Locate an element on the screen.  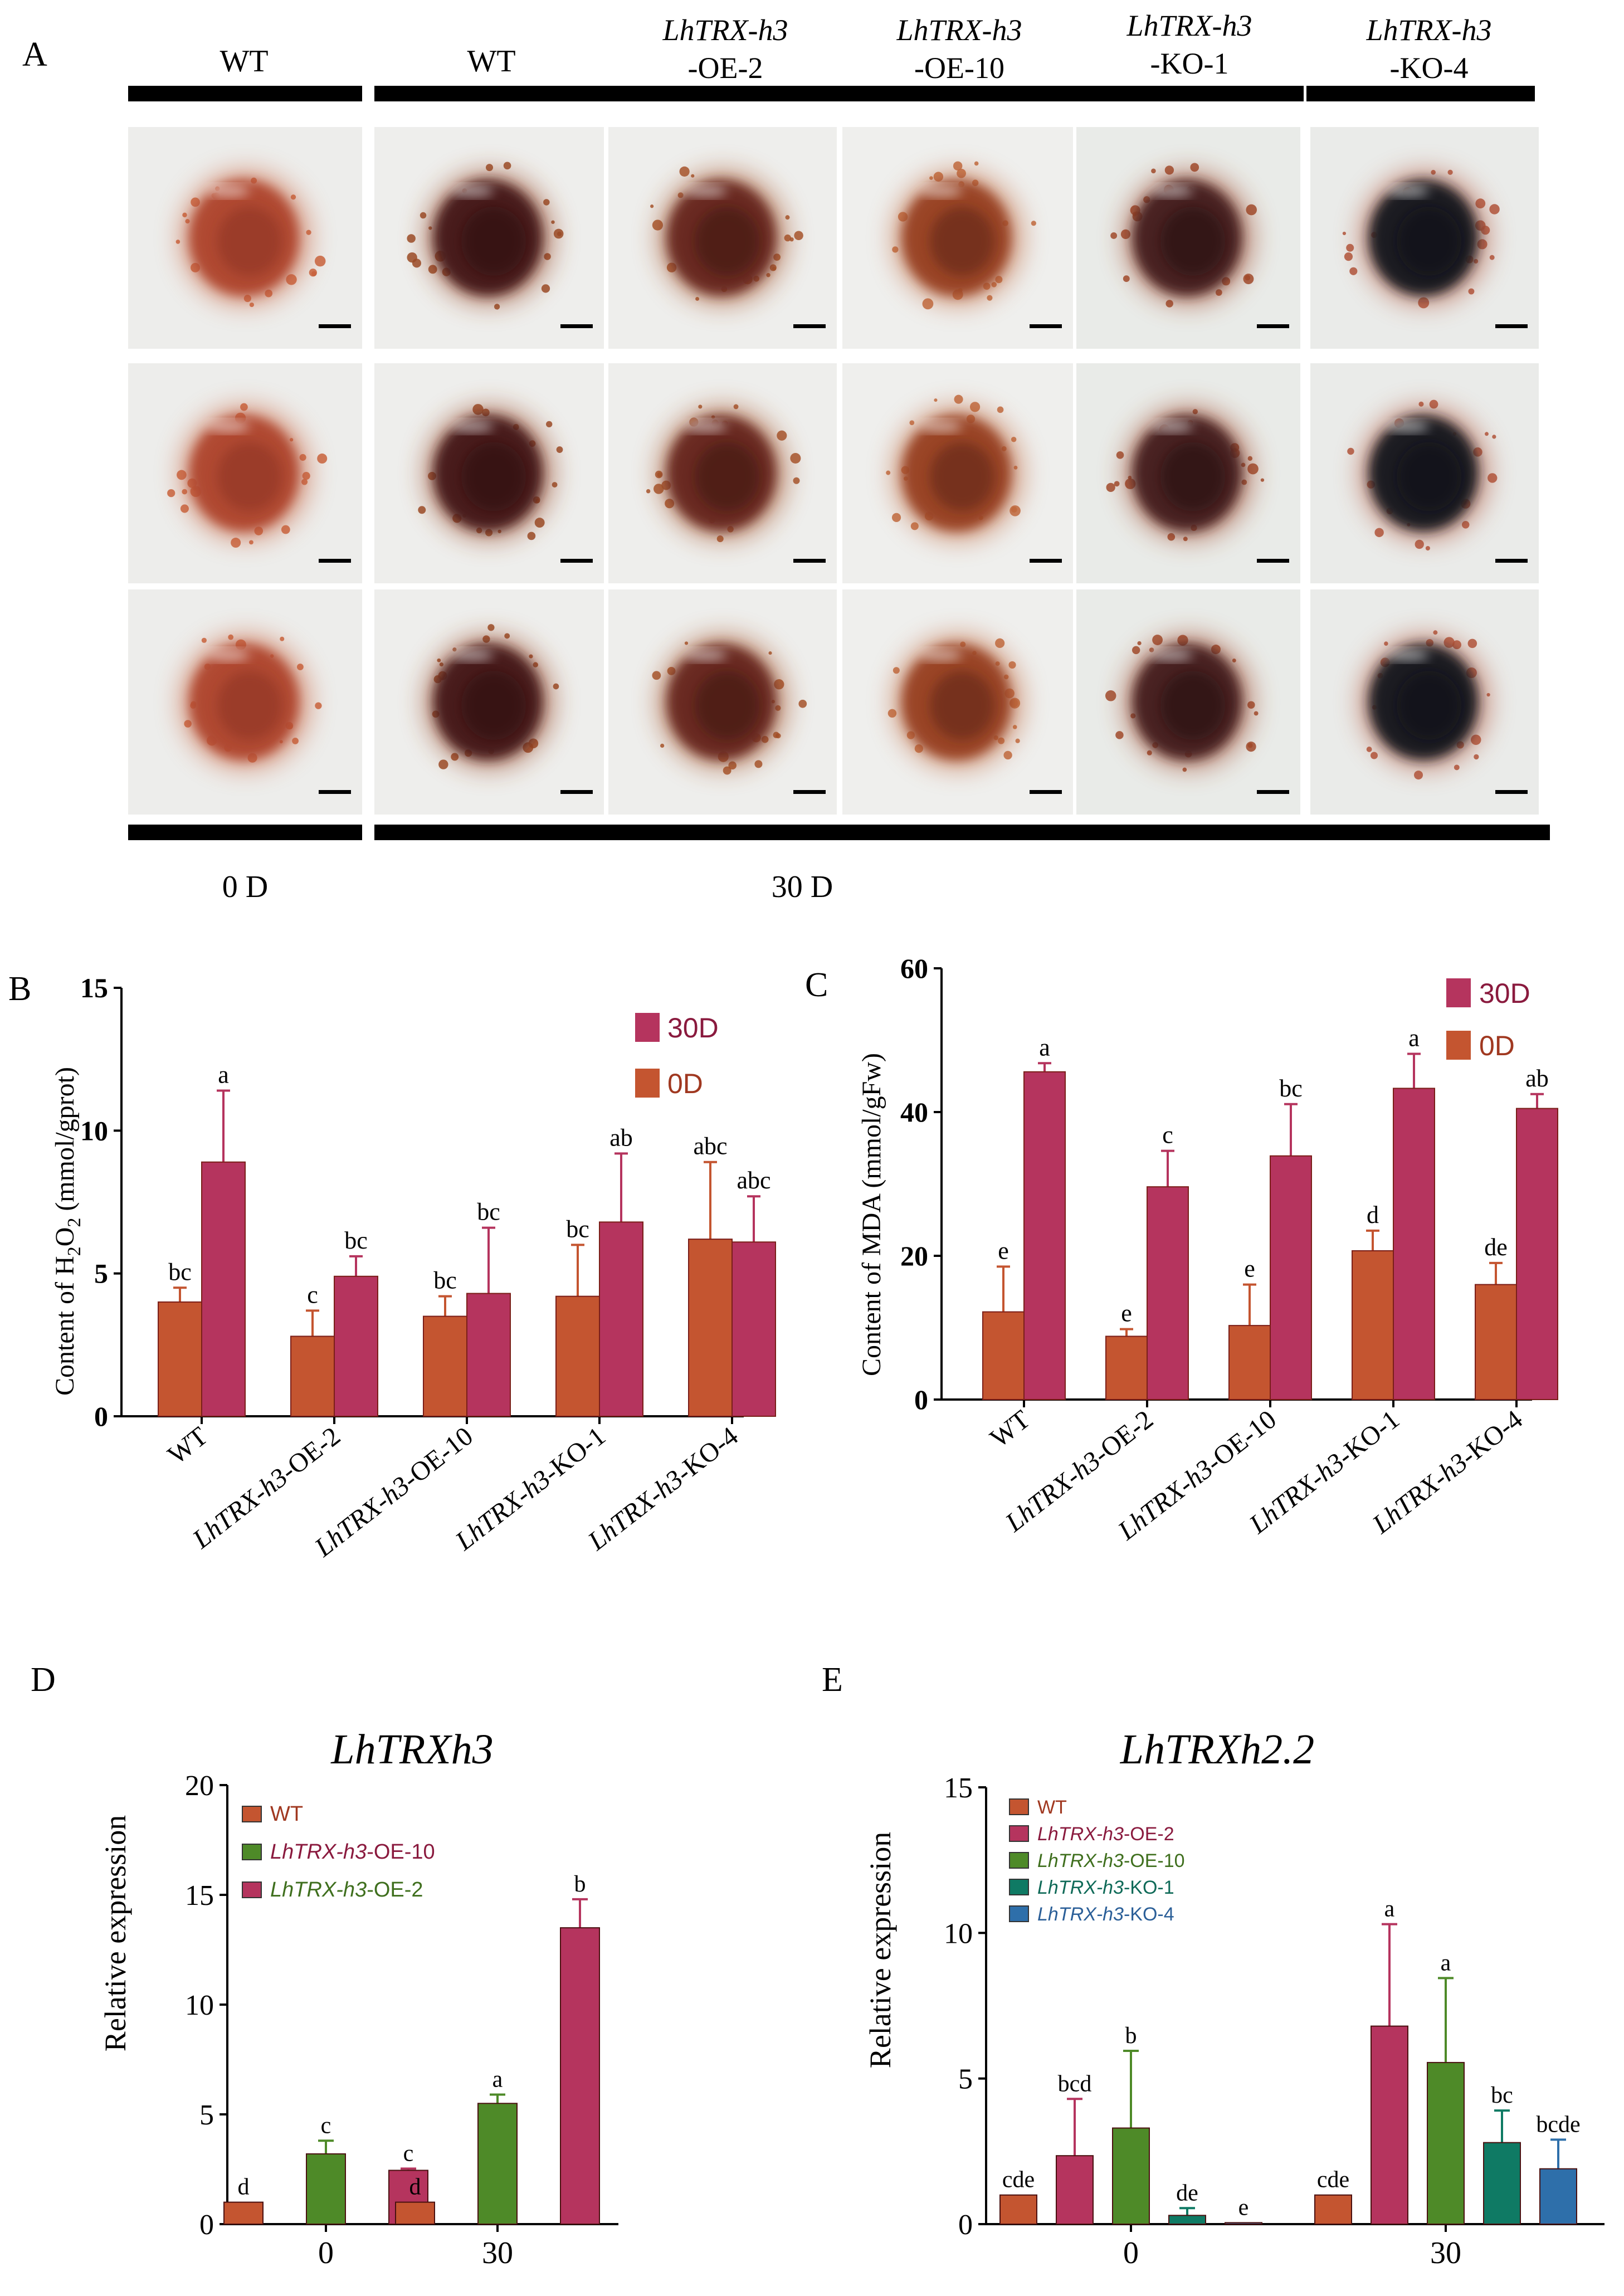
x-tick-label: 30 is located at coordinates (1445, 2253).